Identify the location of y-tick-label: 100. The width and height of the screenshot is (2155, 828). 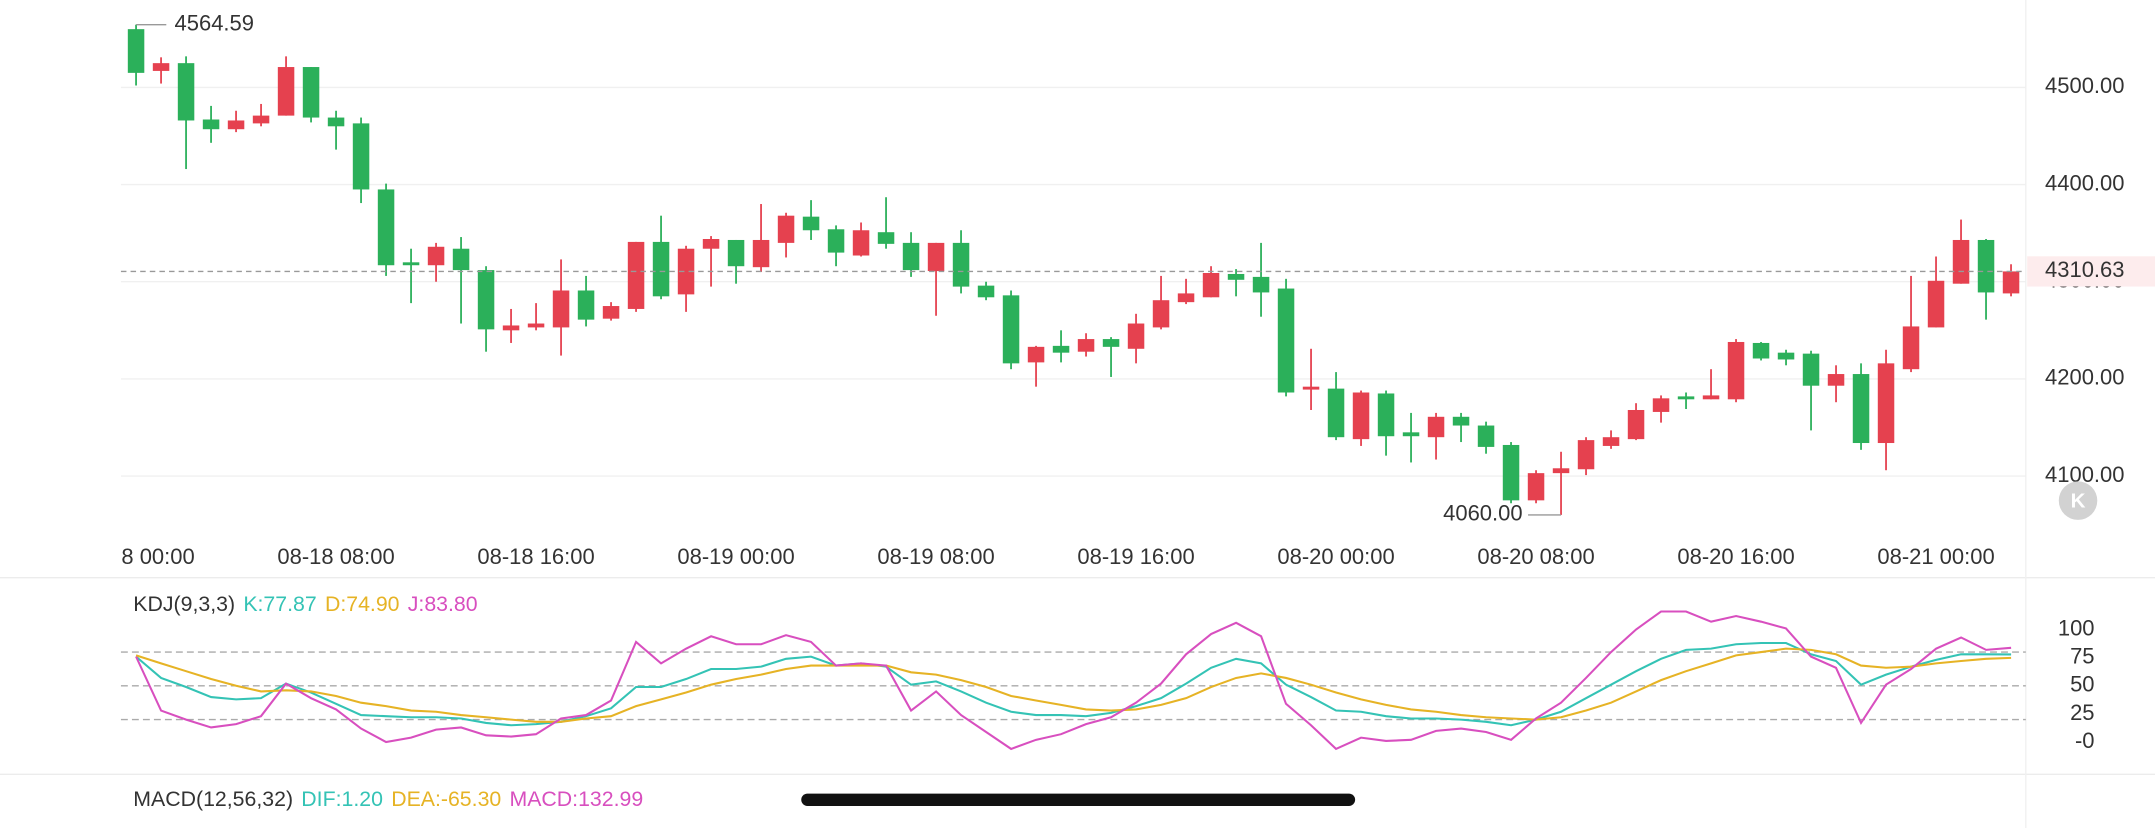
(2076, 627).